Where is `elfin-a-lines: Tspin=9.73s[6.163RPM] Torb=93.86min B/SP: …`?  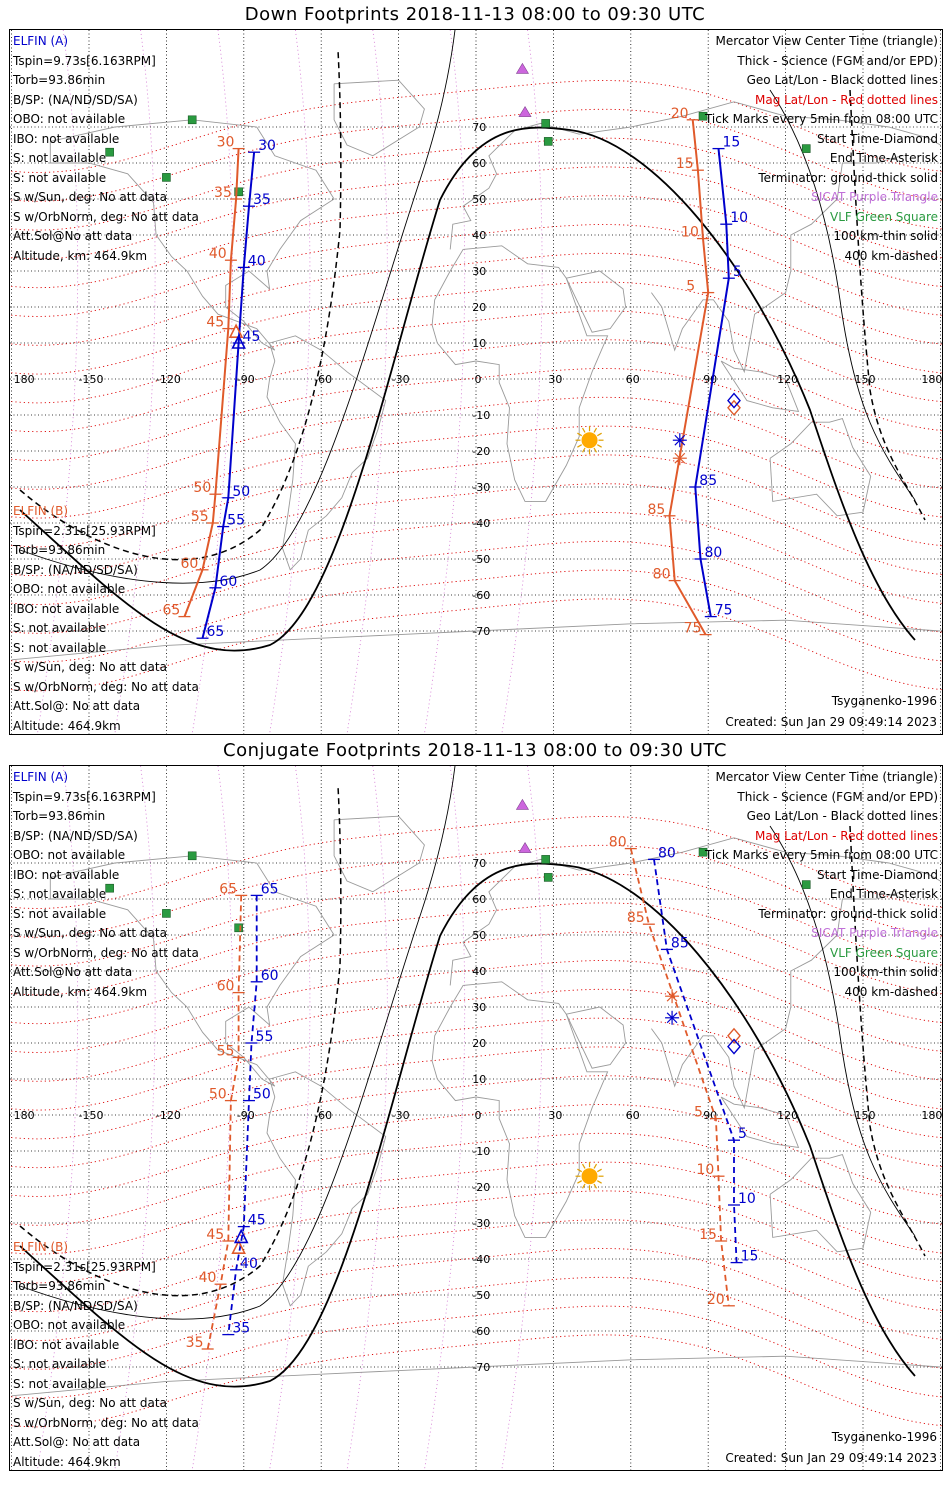
elfin-a-lines: Tspin=9.73s[6.163RPM] Torb=93.86min B/SP: … is located at coordinates (106, 159).